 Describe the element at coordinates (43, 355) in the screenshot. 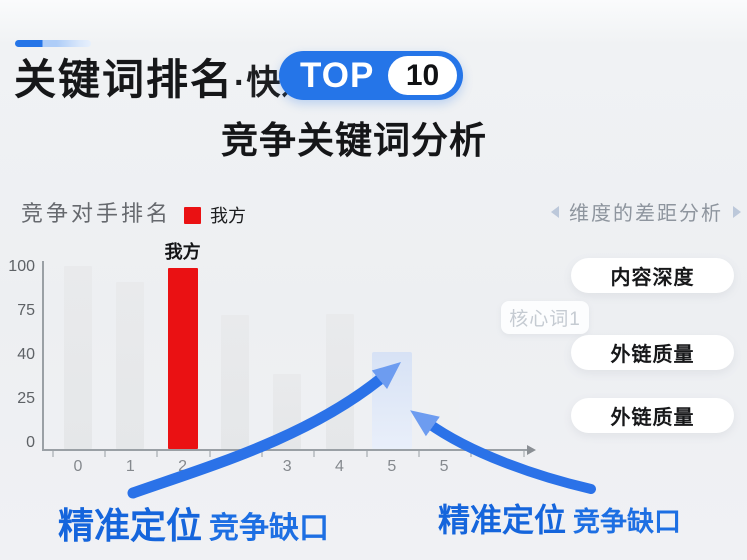

I see `y-axis-line` at that location.